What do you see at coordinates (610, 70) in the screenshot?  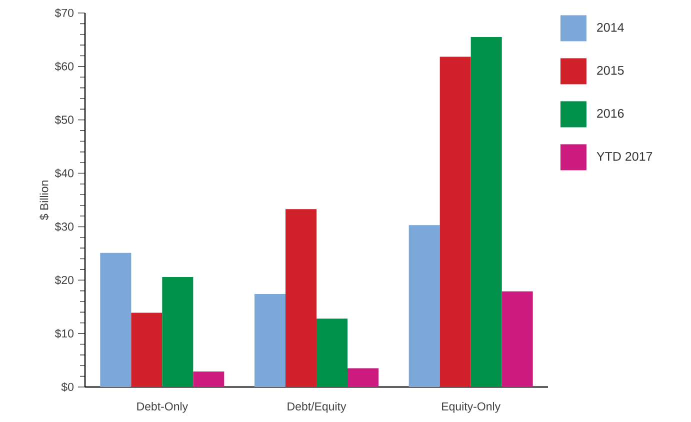 I see `legend-label: 2015` at bounding box center [610, 70].